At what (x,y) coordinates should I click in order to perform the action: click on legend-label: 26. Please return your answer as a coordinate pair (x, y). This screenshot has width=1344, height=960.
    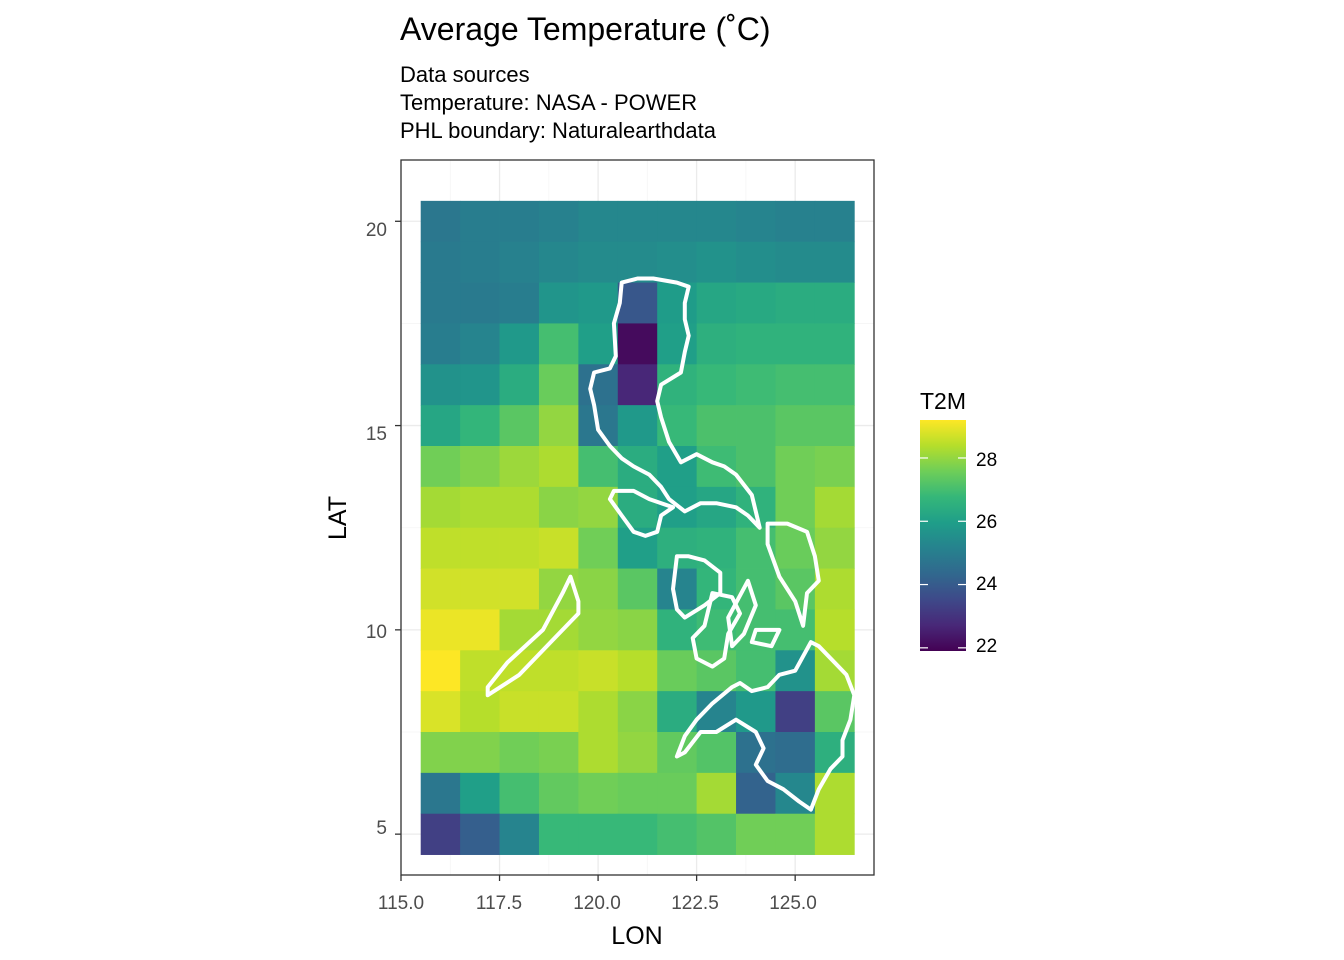
    Looking at the image, I should click on (986, 522).